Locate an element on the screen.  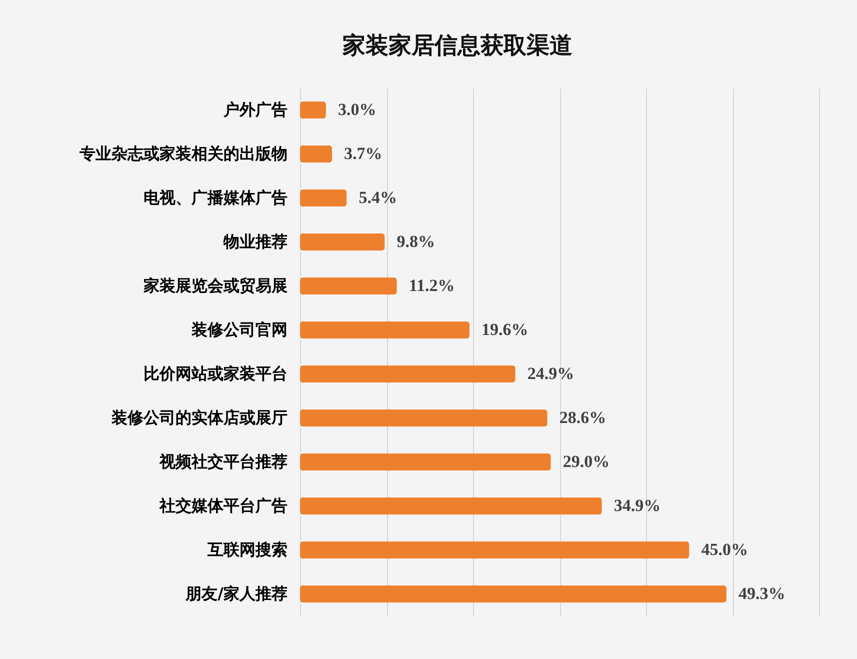
y-tick-label: 装修公司官网 is located at coordinates (239, 329).